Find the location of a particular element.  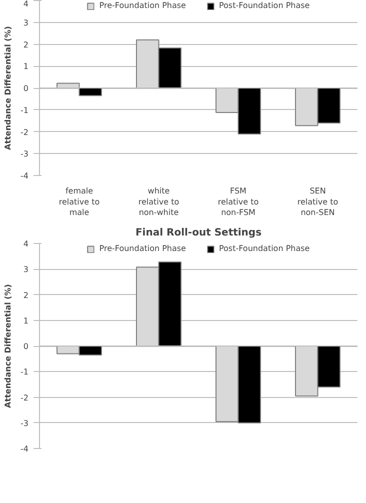

x-tick-label: female relative to male is located at coordinates (79, 202).